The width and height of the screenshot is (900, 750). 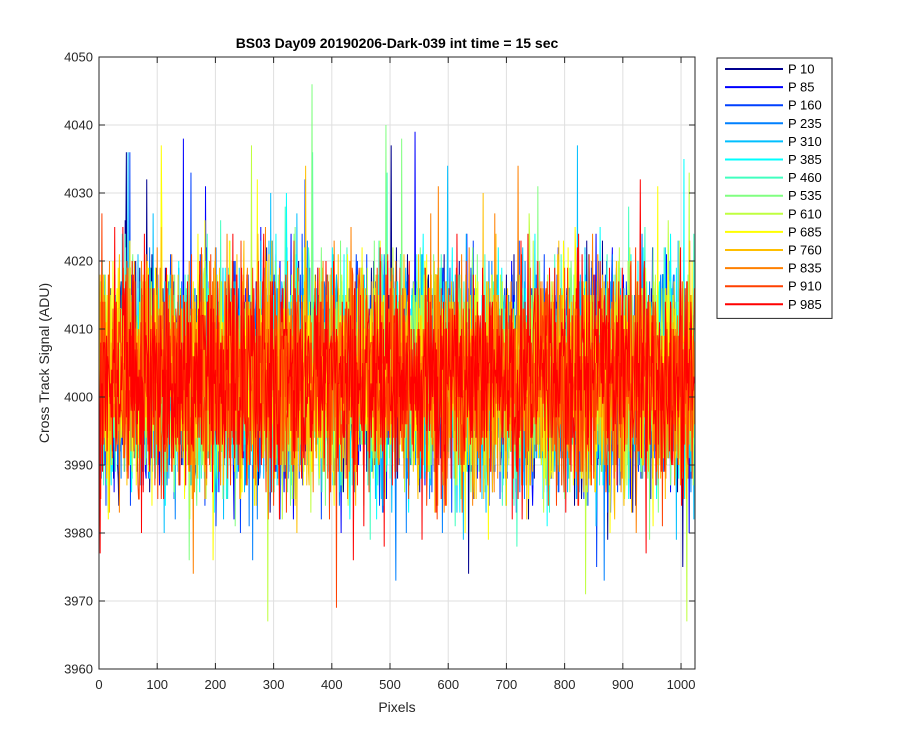 What do you see at coordinates (390, 684) in the screenshot?
I see `x-tick-label: 500` at bounding box center [390, 684].